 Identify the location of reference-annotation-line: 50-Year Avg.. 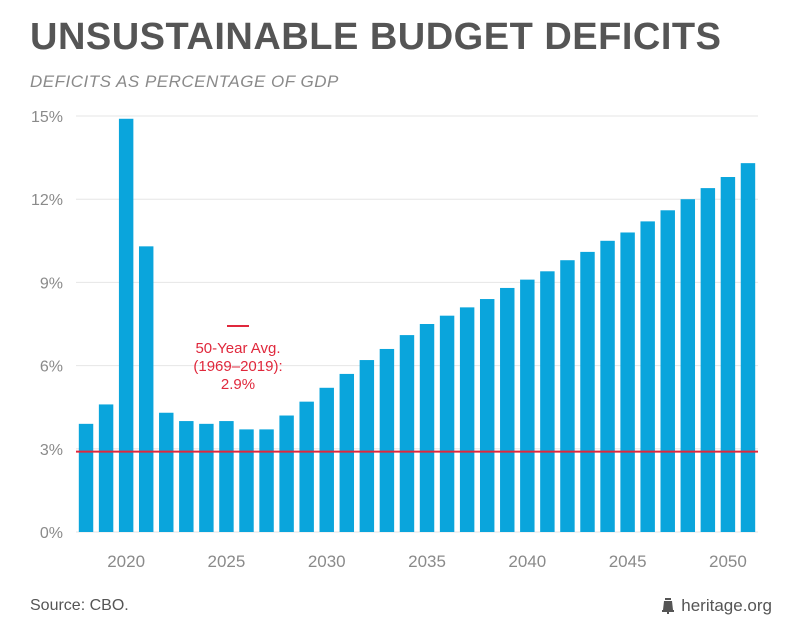
(237, 348).